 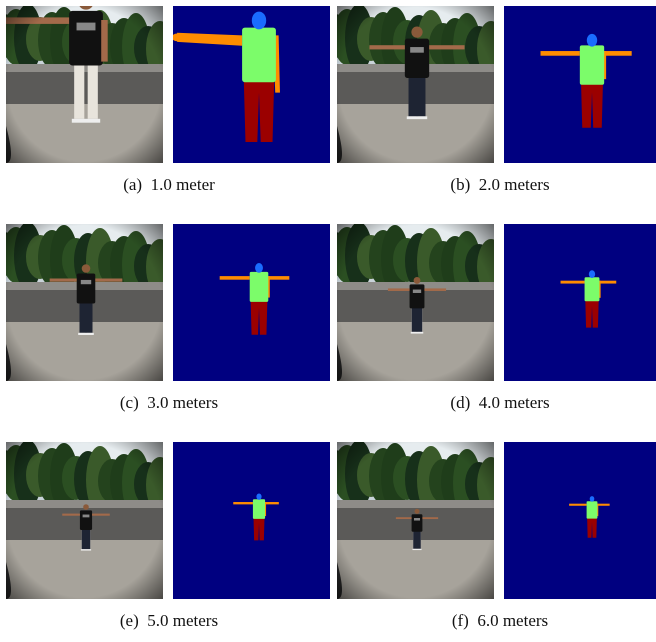 I want to click on subfigure-label: (c), so click(x=129, y=402).